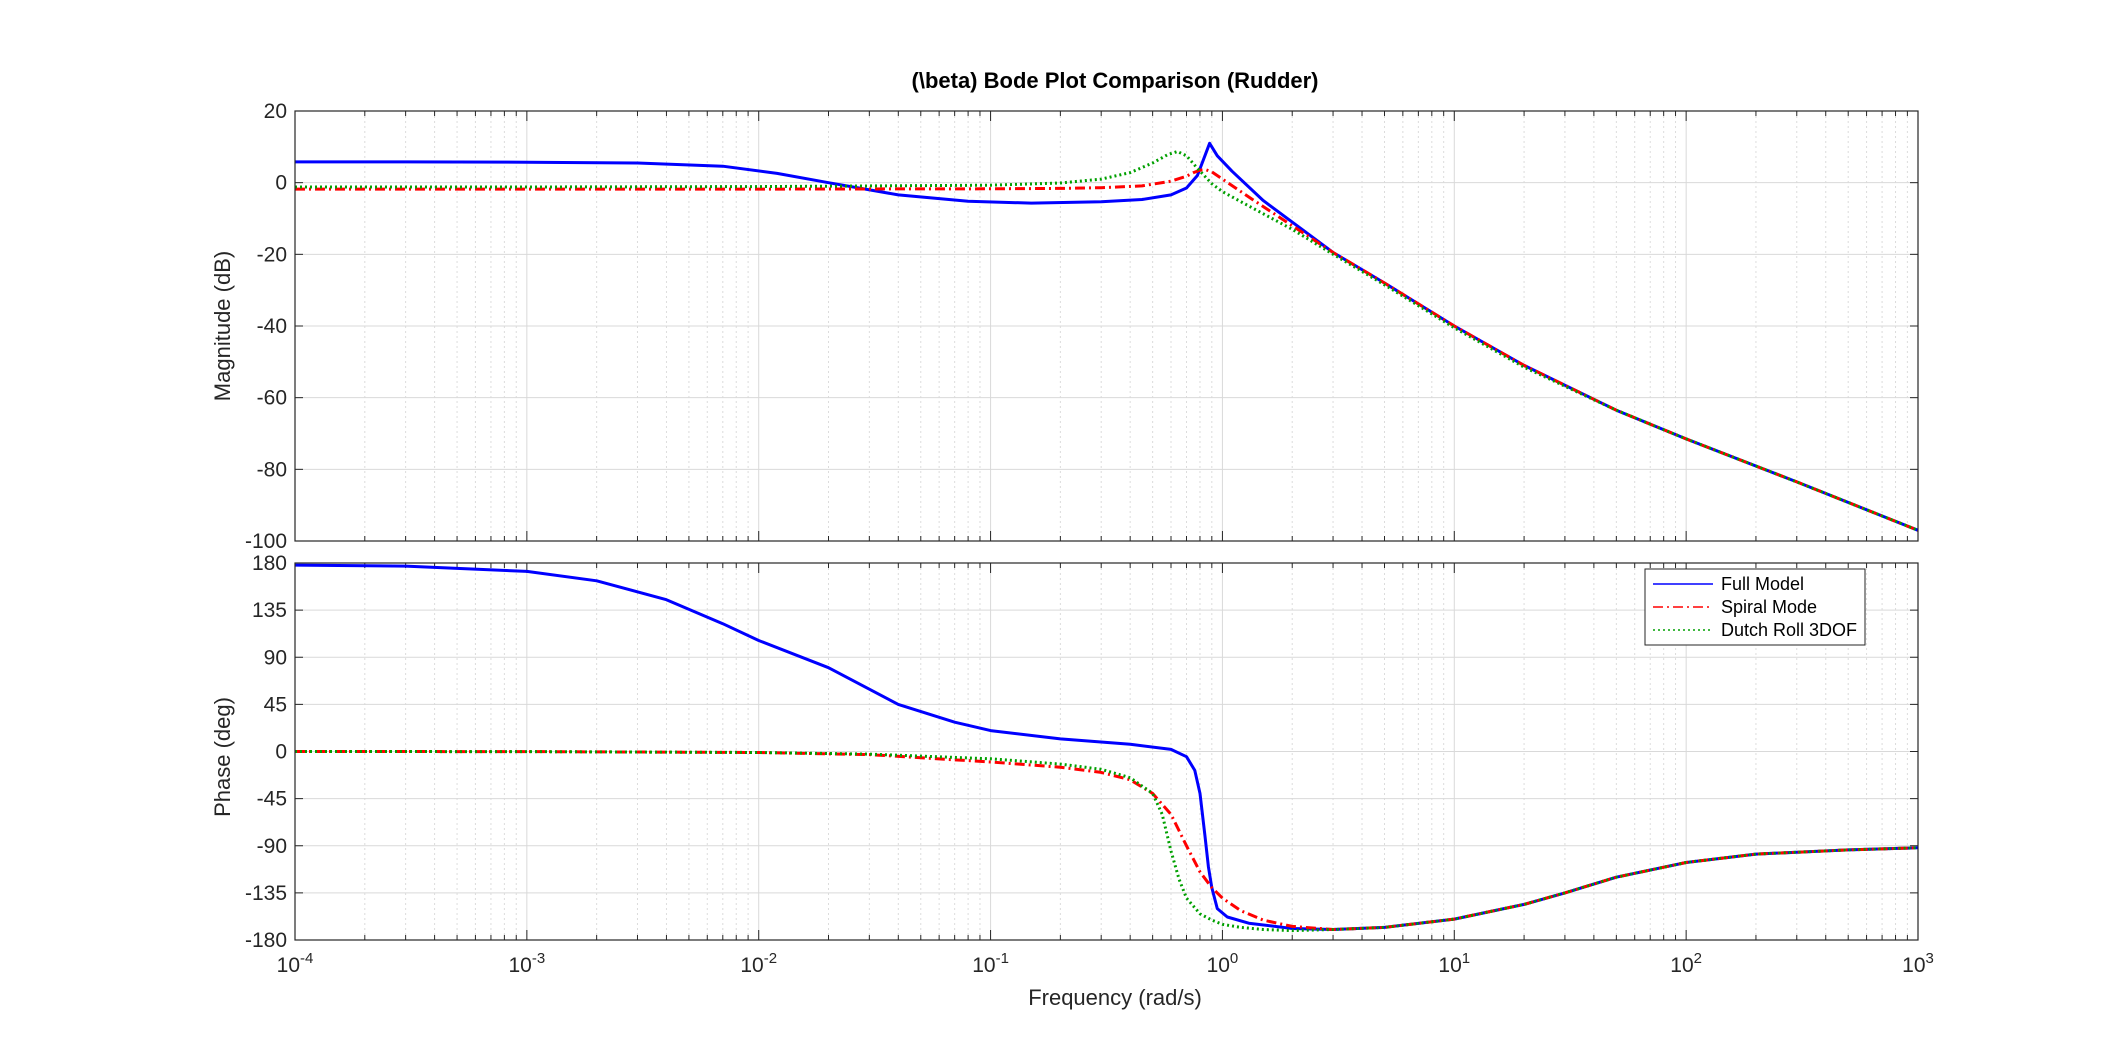 This screenshot has height=1060, width=2109. What do you see at coordinates (266, 940) in the screenshot?
I see `y-tick-label: -180` at bounding box center [266, 940].